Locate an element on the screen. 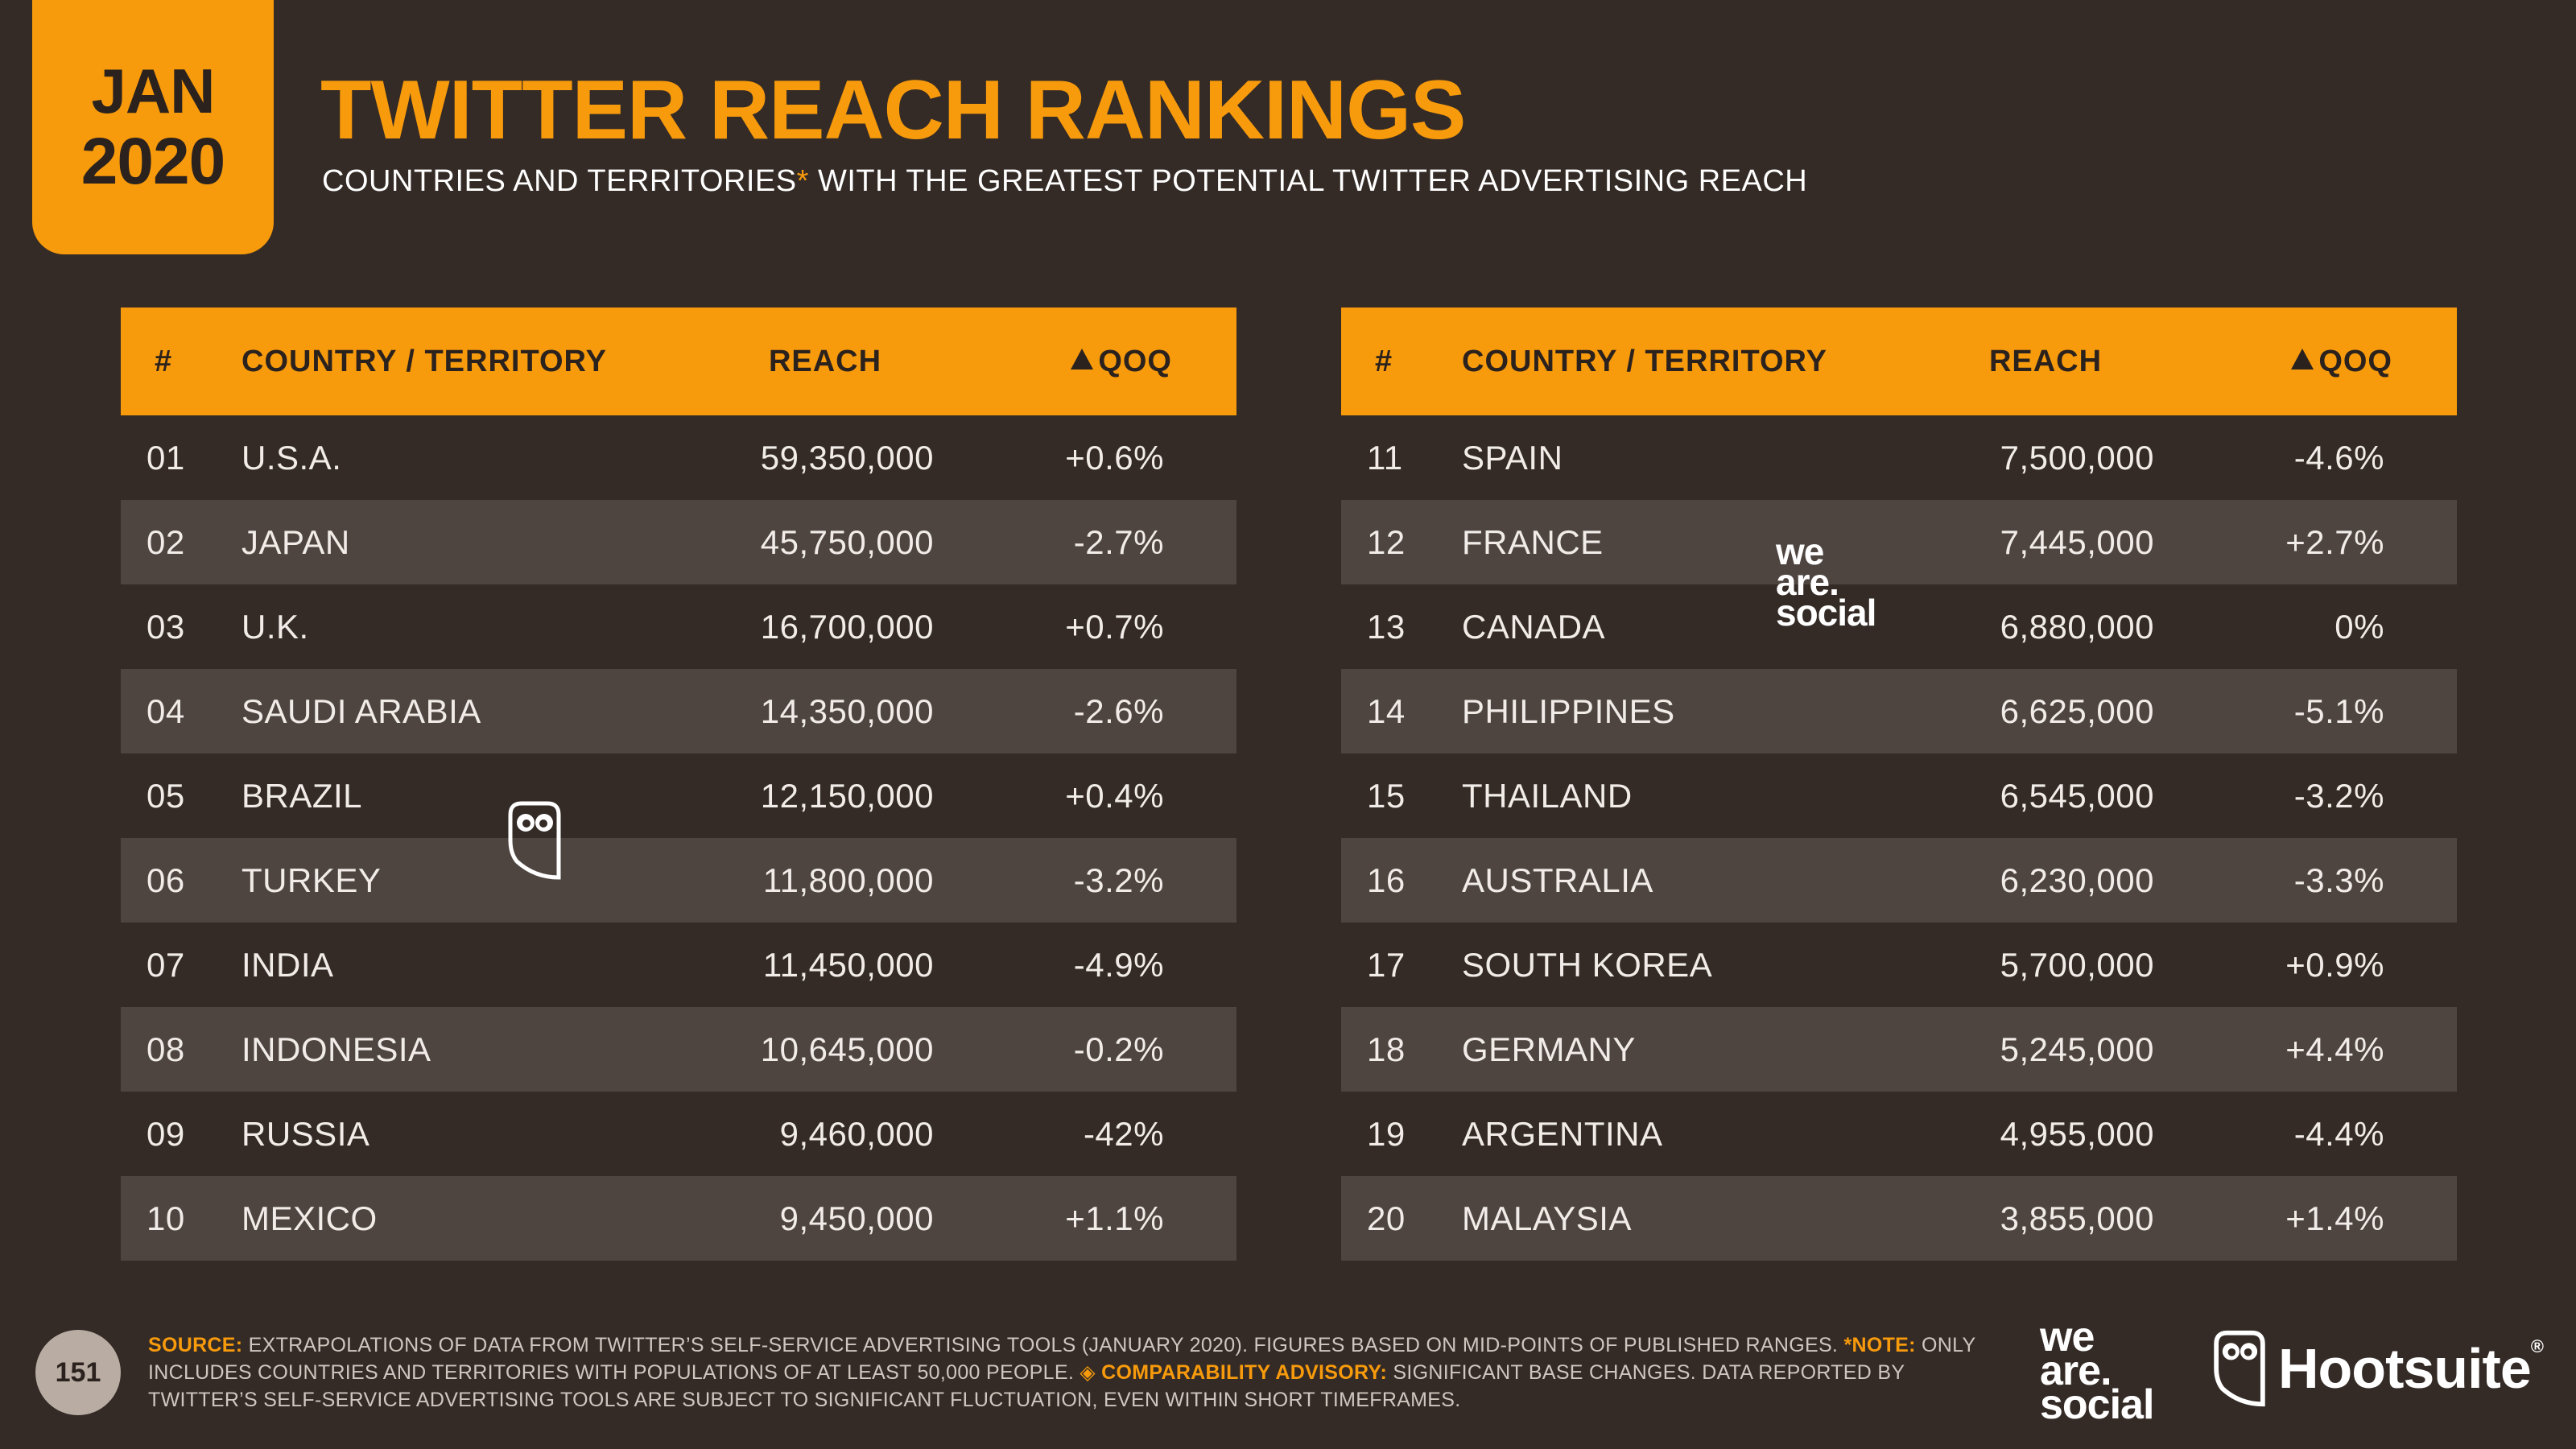 The width and height of the screenshot is (2576, 1449). badge-year: 2020 is located at coordinates (152, 161).